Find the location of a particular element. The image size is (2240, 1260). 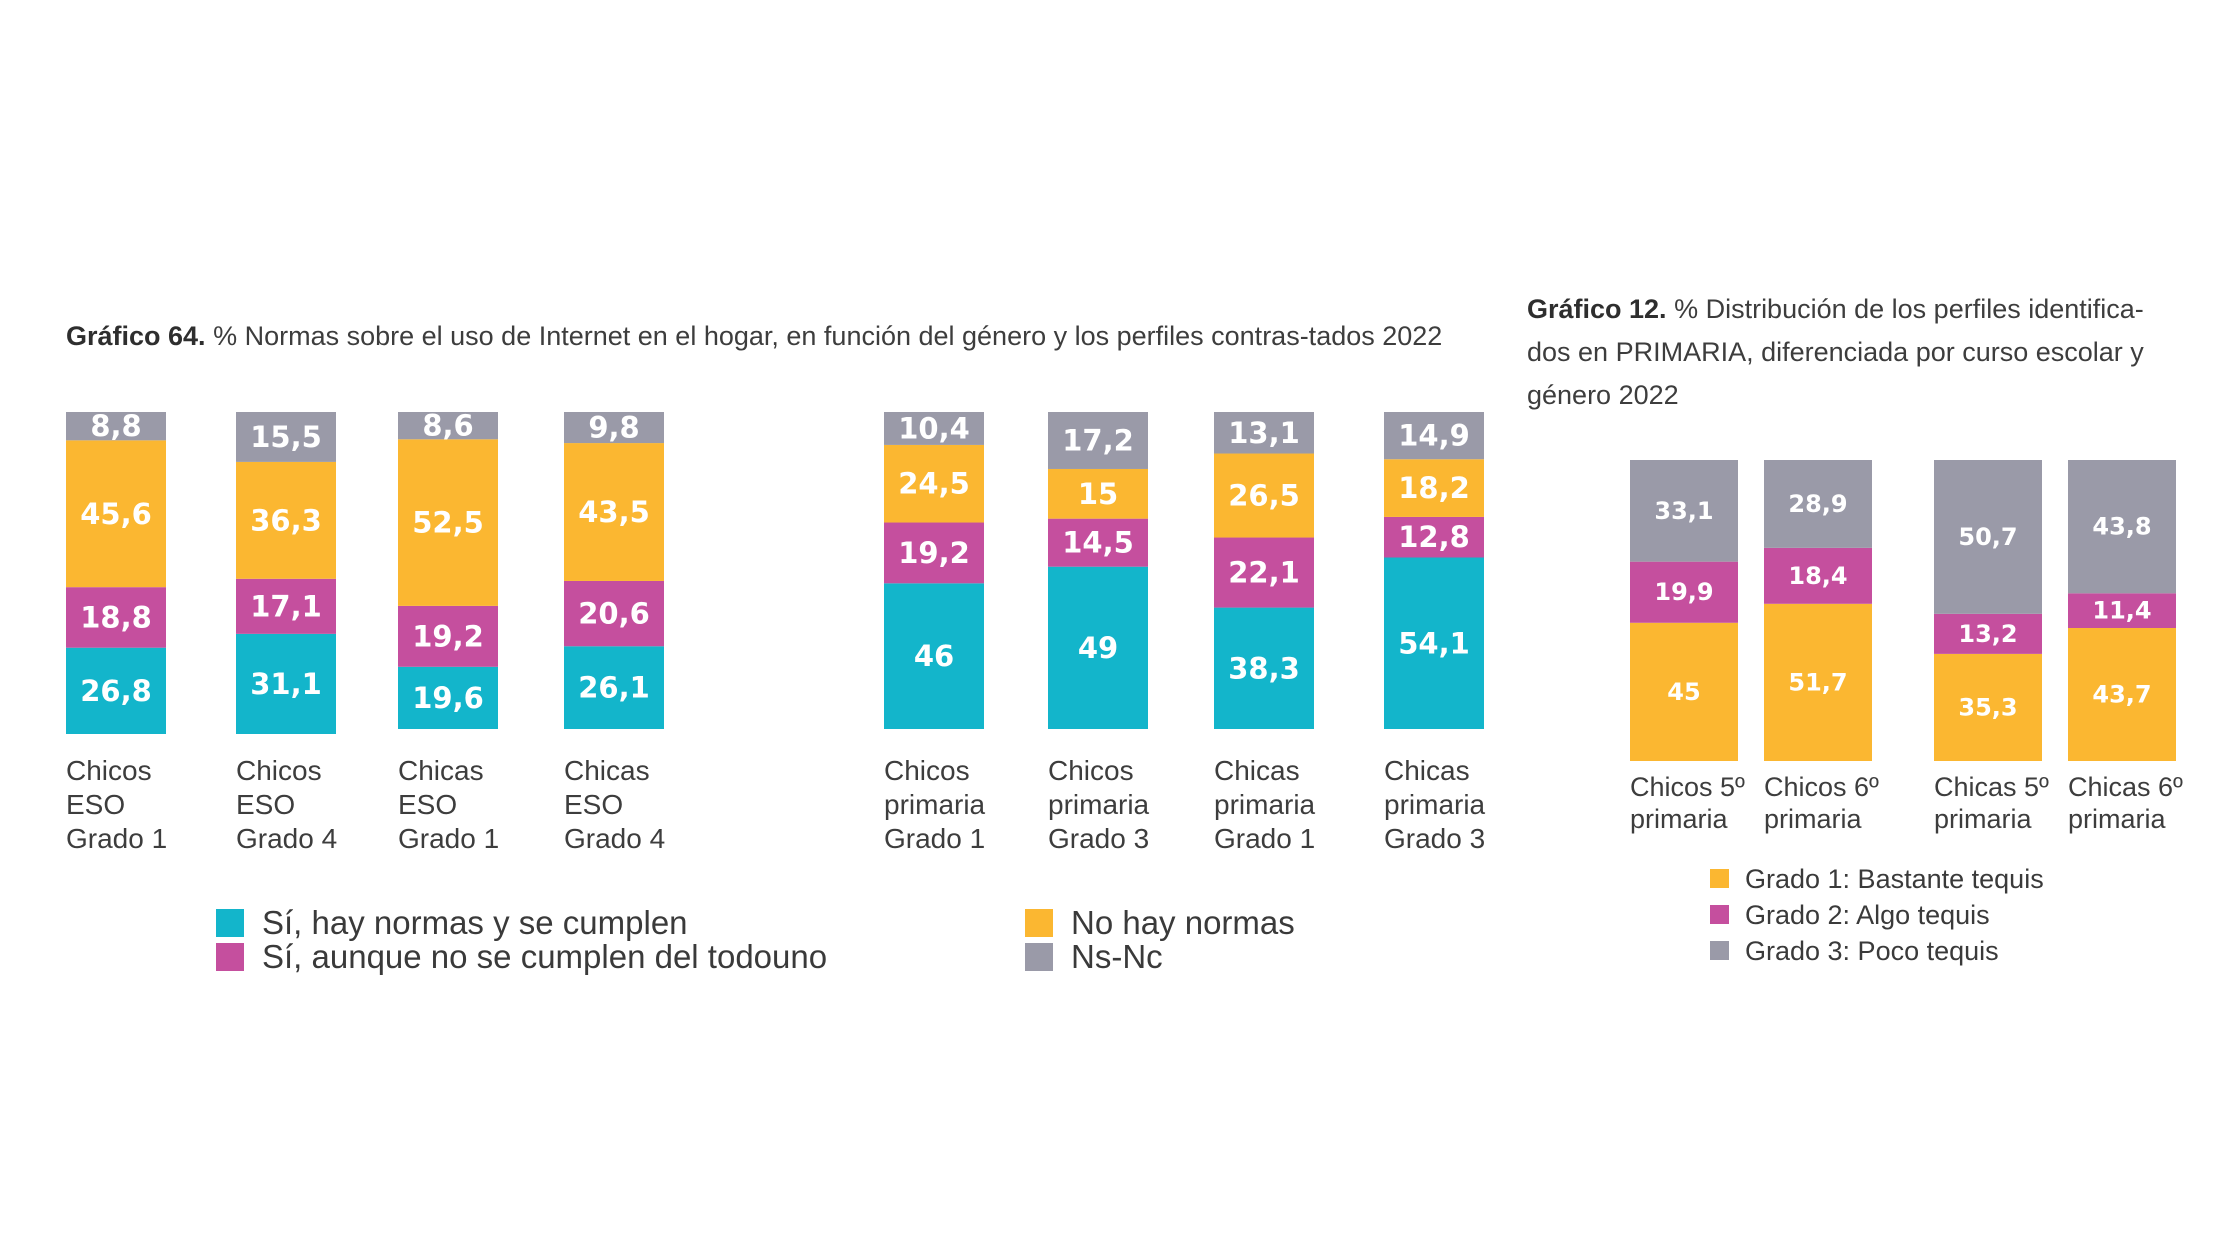

chart64-value-label: 46 is located at coordinates (934, 656).